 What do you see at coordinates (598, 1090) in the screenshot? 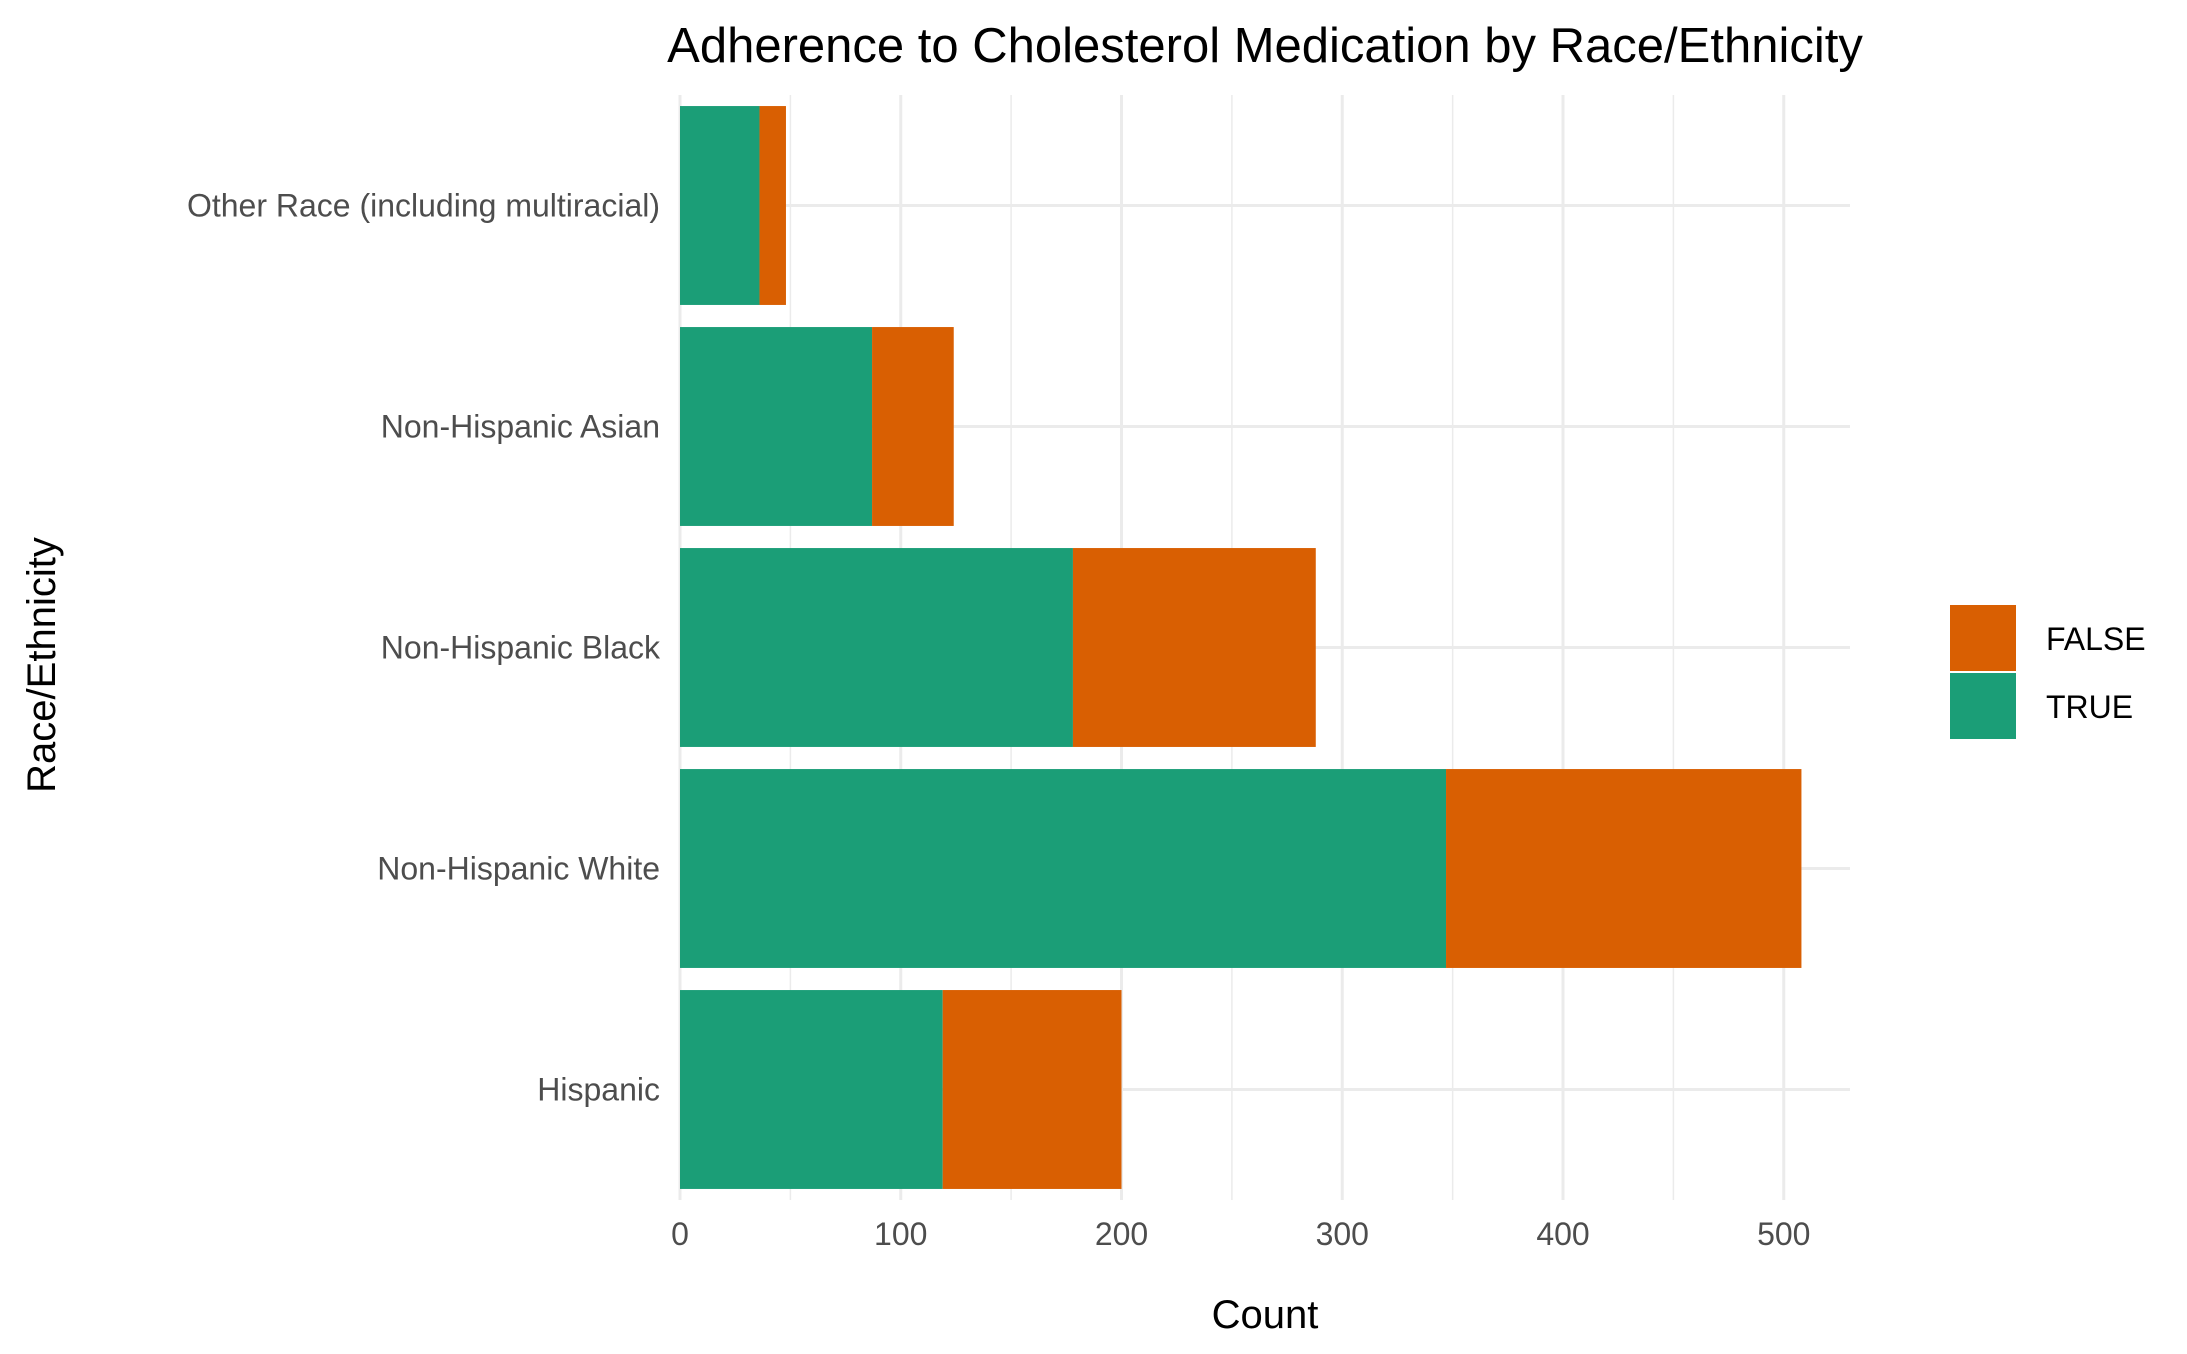
I see `y-tick-label: Hispanic` at bounding box center [598, 1090].